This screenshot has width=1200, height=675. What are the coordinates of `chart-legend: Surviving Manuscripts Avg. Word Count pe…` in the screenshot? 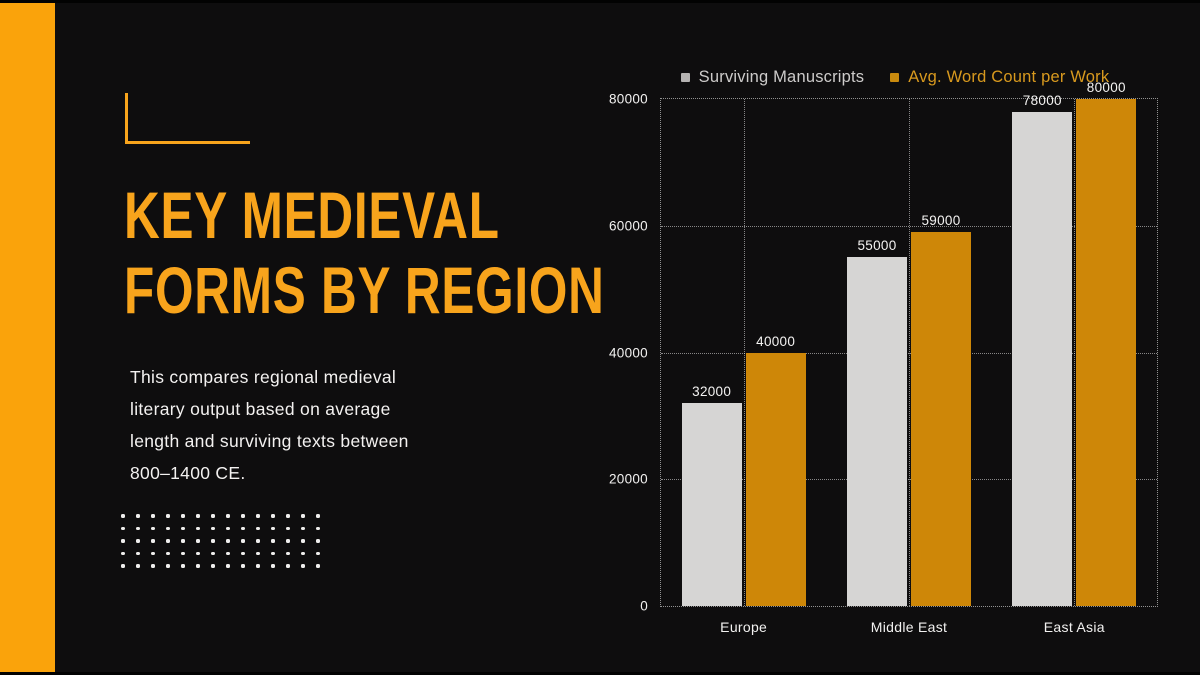 It's located at (895, 77).